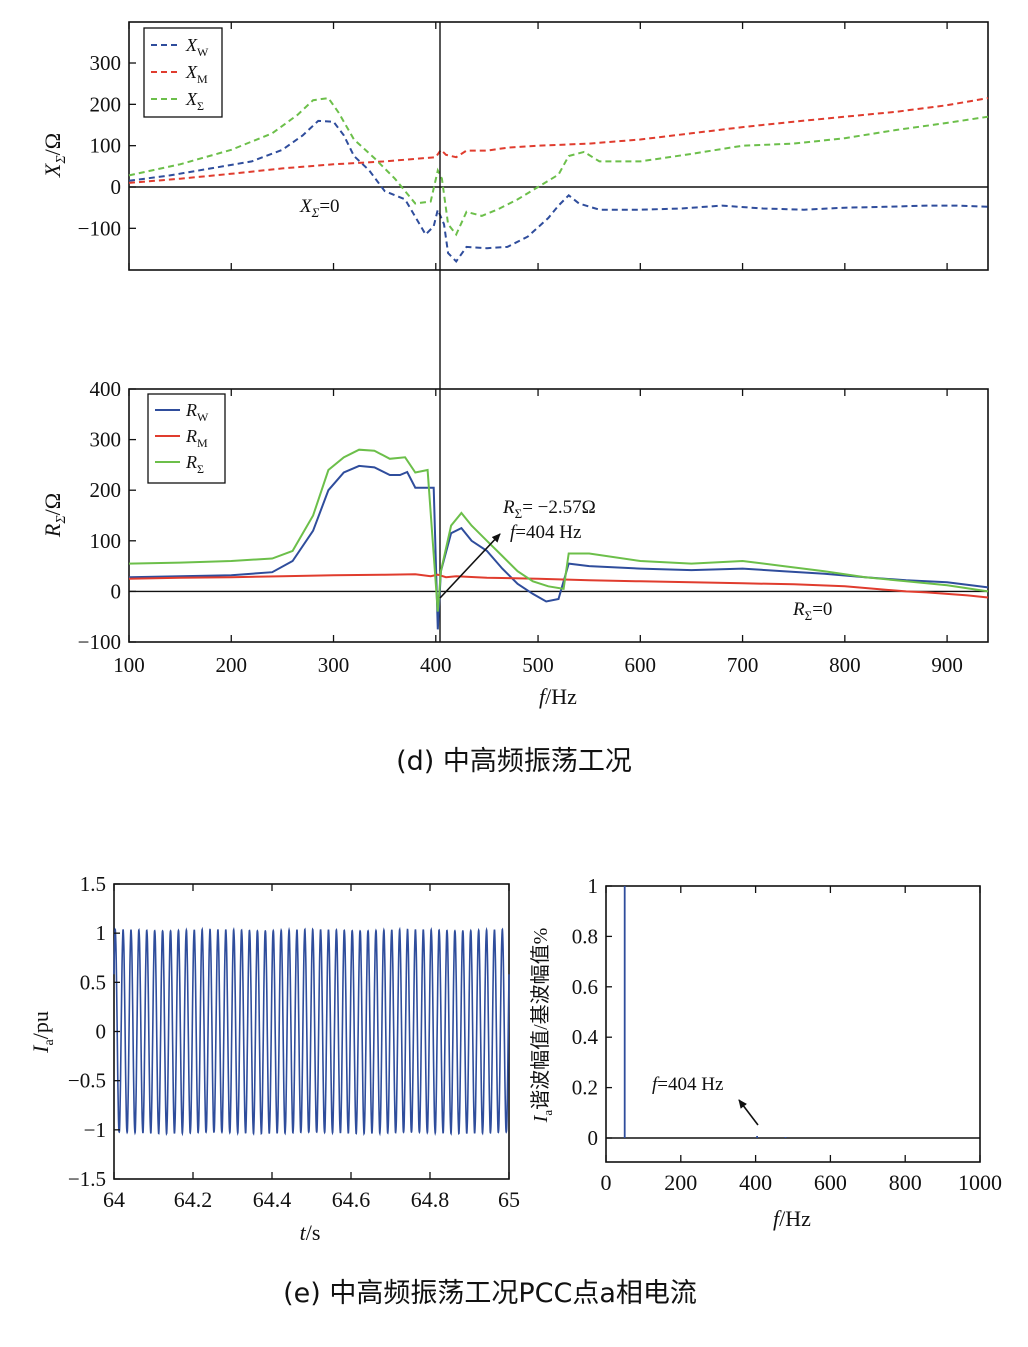 The image size is (1028, 1347). What do you see at coordinates (54, 155) in the screenshot?
I see `y-axis-label: XΣ/Ω` at bounding box center [54, 155].